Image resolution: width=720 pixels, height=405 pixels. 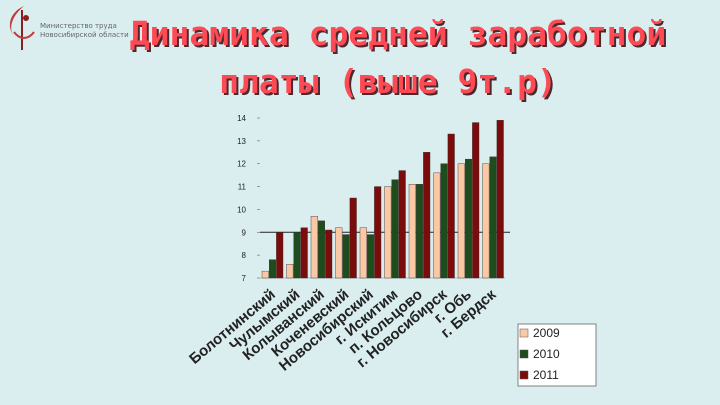 I want to click on ministry-line-2: Новосибирской области, so click(x=84, y=35).